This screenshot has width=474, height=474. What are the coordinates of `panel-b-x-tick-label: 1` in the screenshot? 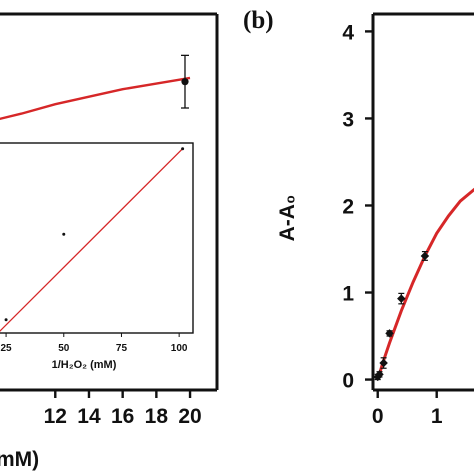 It's located at (437, 416).